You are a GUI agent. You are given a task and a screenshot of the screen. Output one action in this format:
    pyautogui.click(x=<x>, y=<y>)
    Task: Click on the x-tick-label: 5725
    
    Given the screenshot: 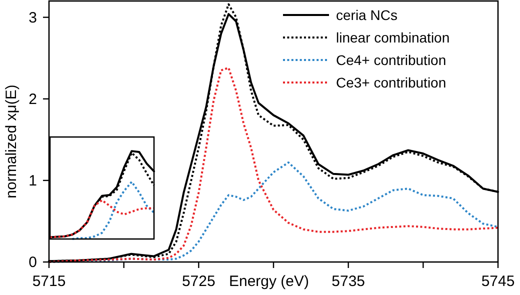 What is the action you would take?
    pyautogui.click(x=199, y=281)
    